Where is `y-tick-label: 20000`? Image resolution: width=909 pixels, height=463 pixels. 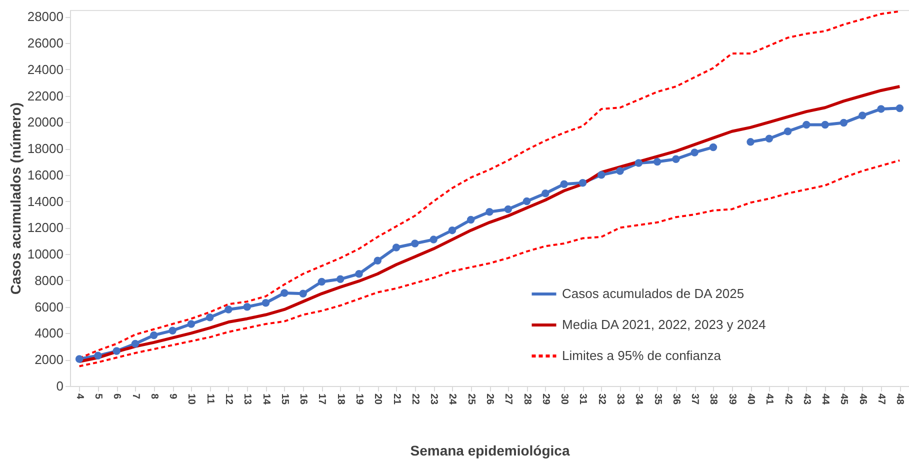 y-tick-label: 20000 is located at coordinates (45, 122).